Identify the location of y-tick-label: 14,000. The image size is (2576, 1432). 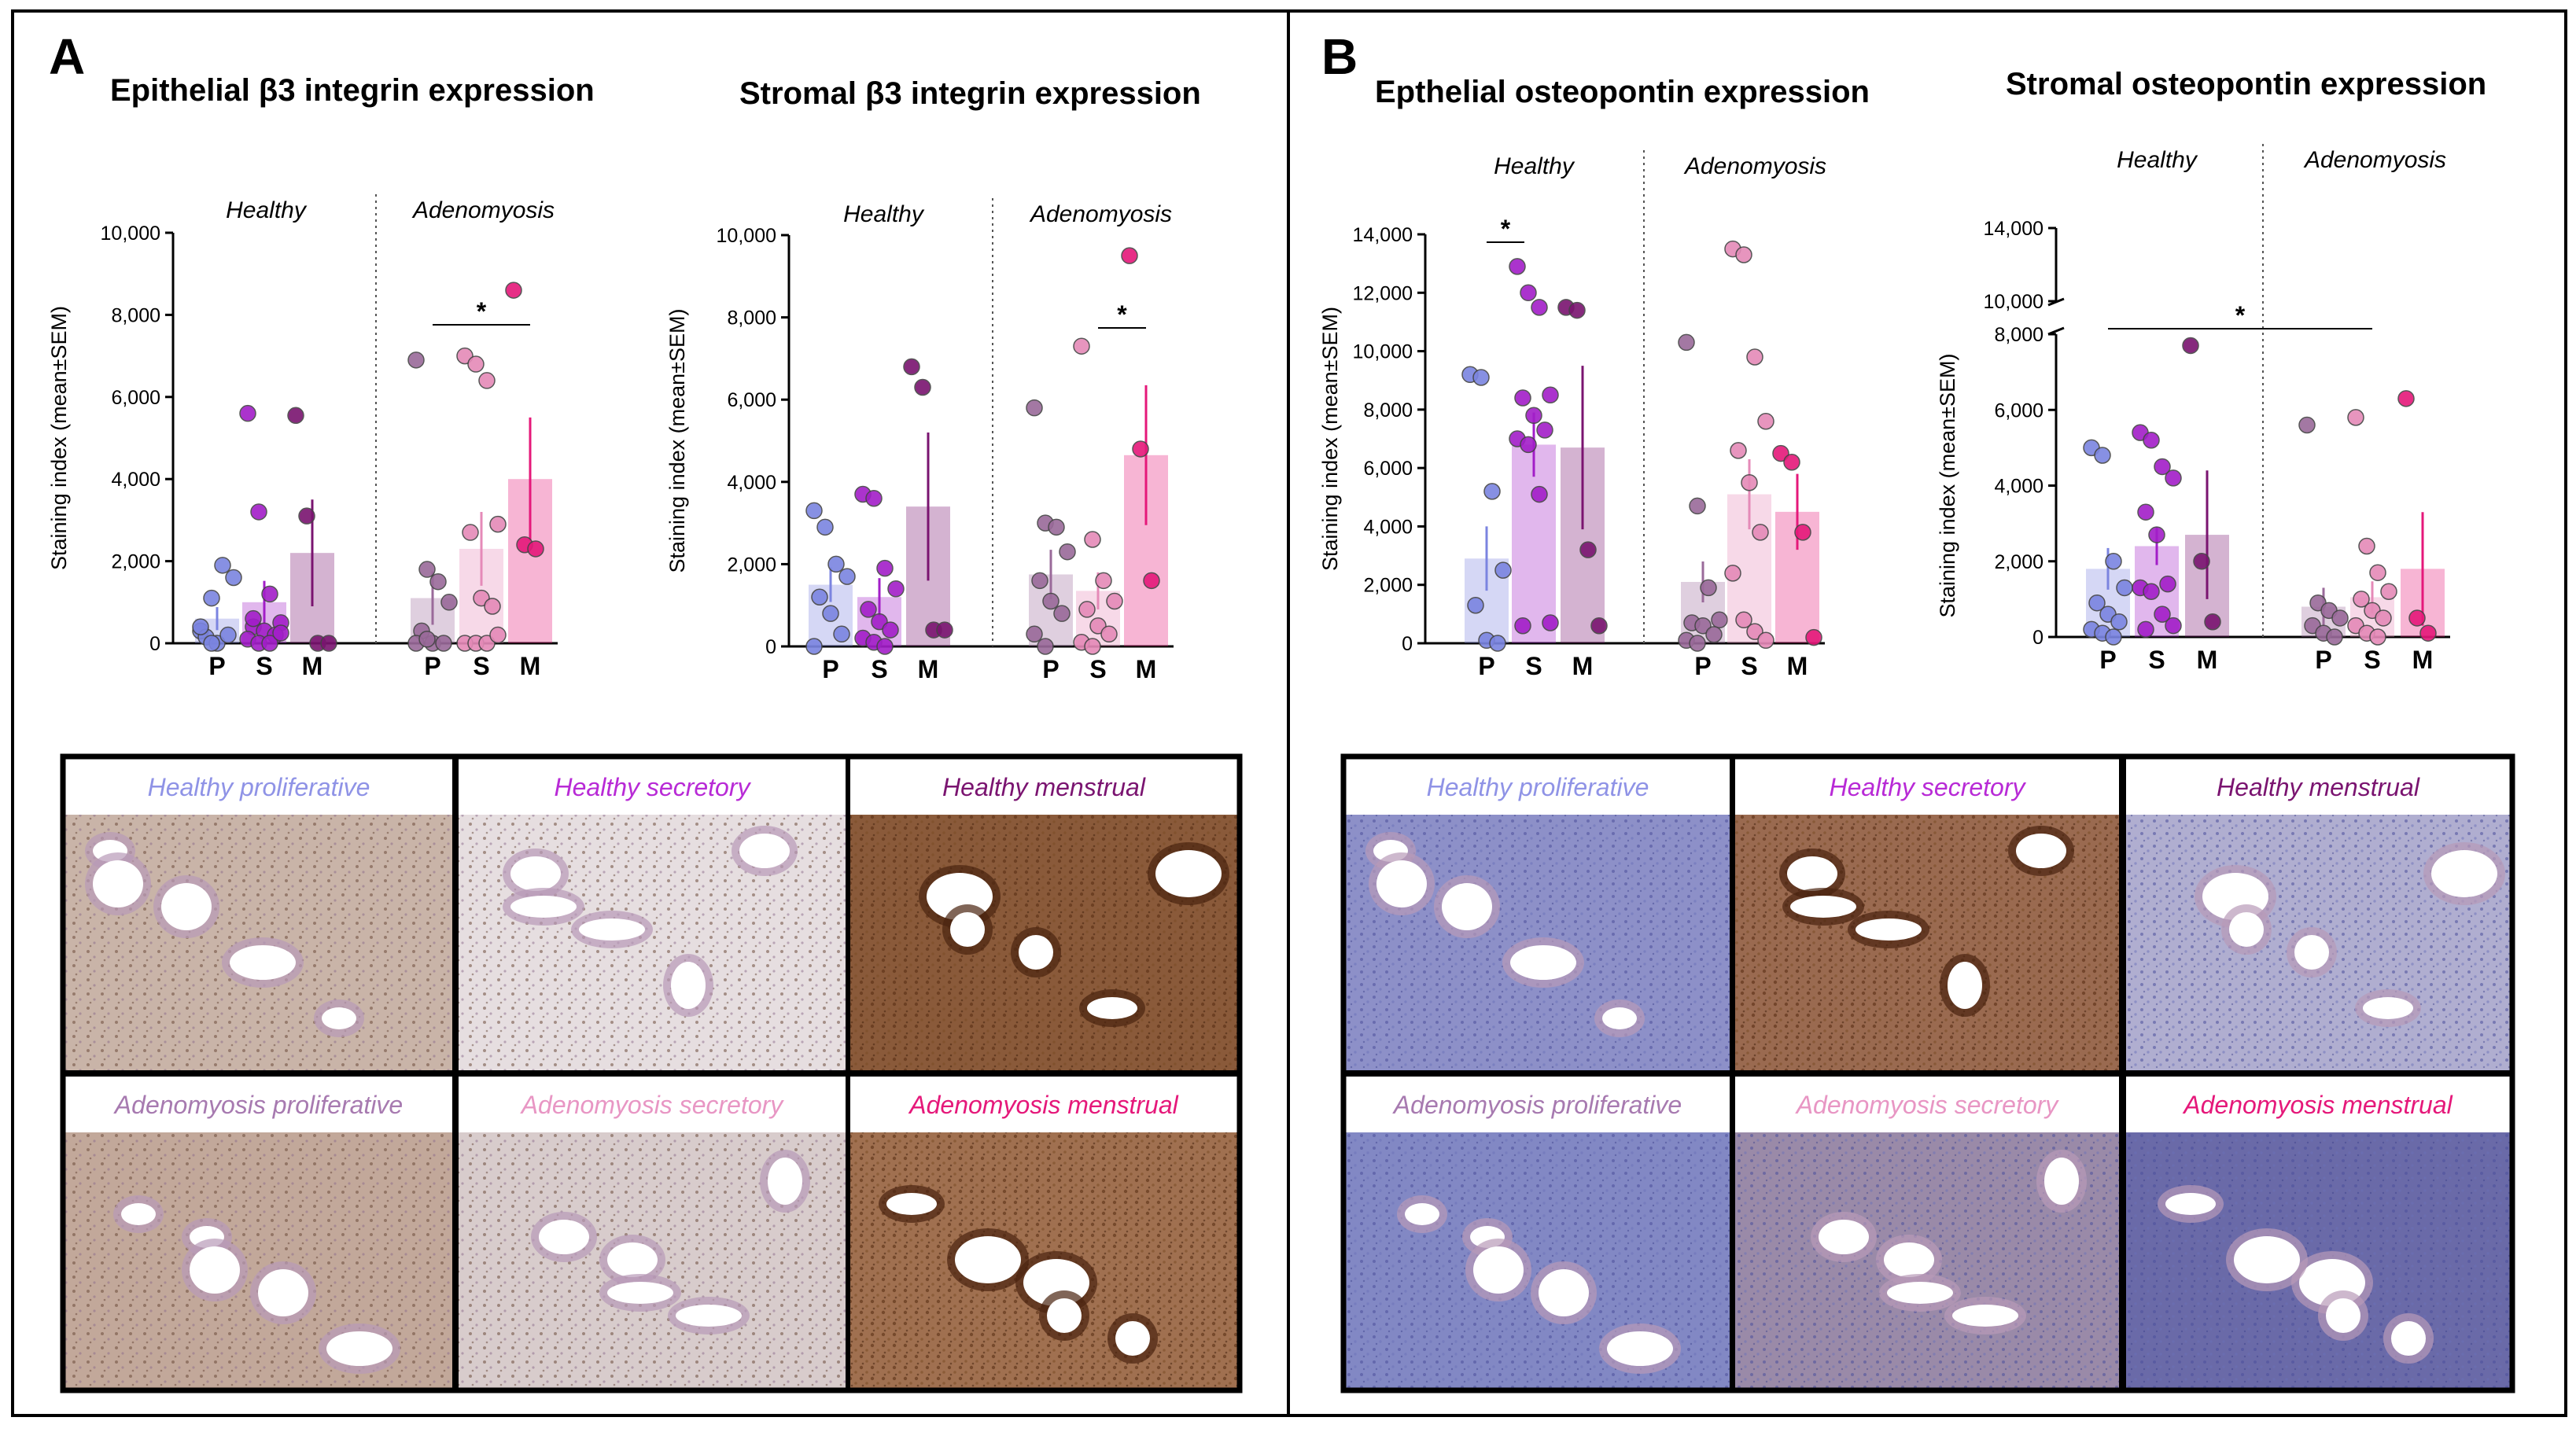
(2013, 229).